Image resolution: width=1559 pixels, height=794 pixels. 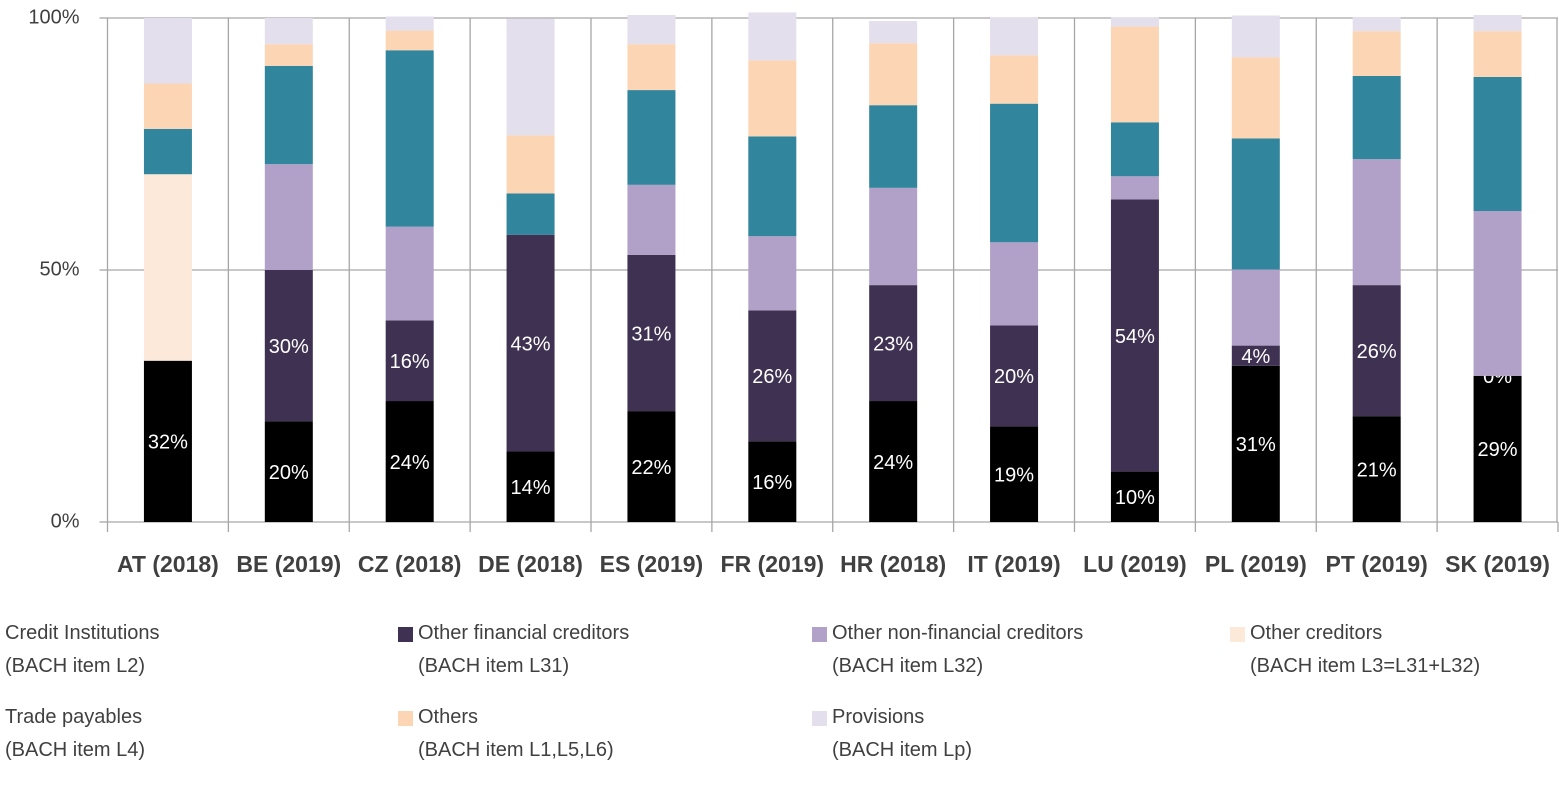 I want to click on legend-item: (BACH item L32), so click(x=908, y=666).